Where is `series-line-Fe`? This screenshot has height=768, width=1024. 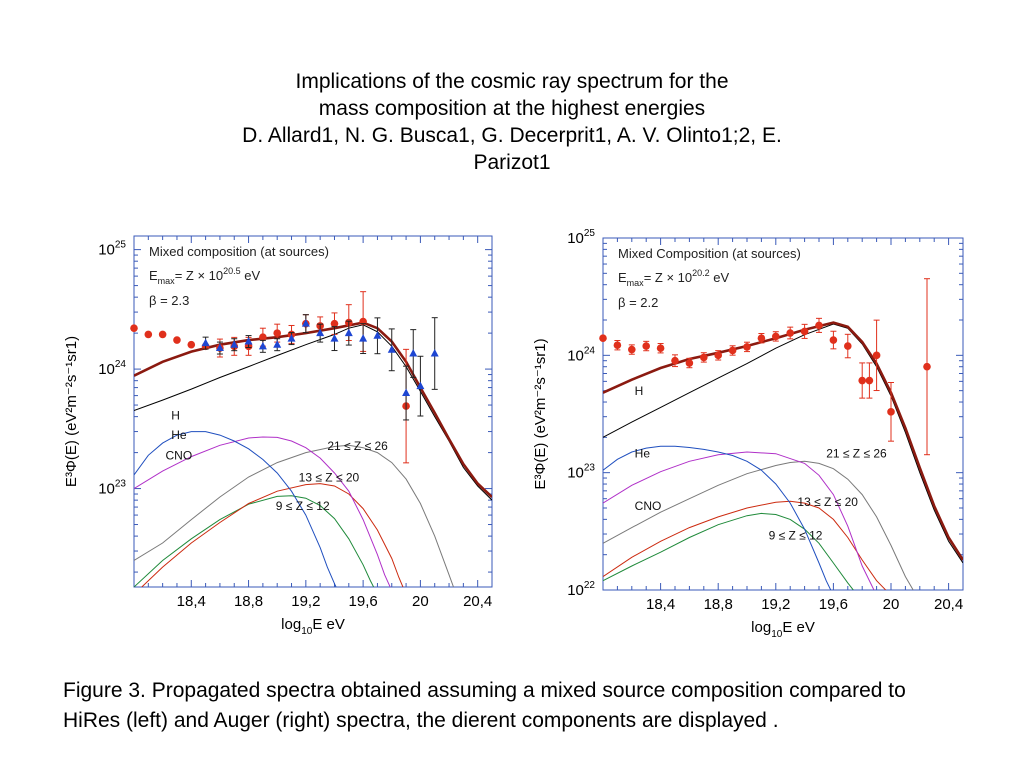 series-line-Fe is located at coordinates (294, 515).